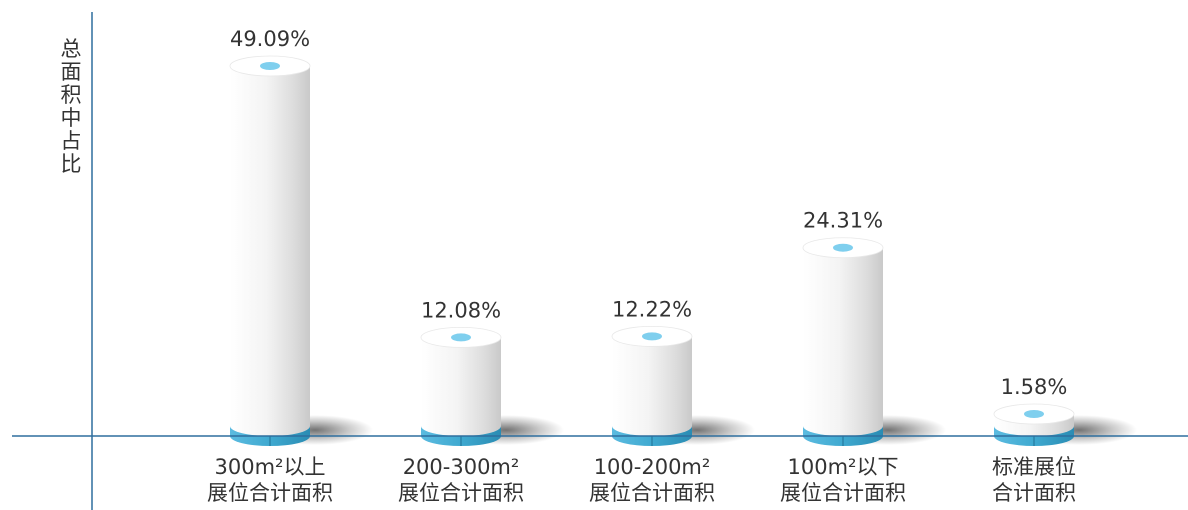 The height and width of the screenshot is (510, 1188). I want to click on x-tick-label-line: 300m²以上, so click(270, 467).